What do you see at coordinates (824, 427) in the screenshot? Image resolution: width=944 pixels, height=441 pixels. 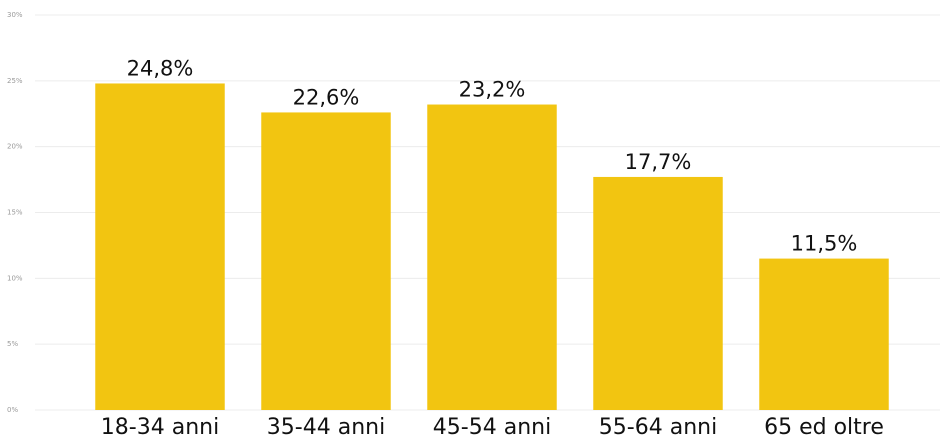 I see `x-tick-label: 65 ed oltre` at bounding box center [824, 427].